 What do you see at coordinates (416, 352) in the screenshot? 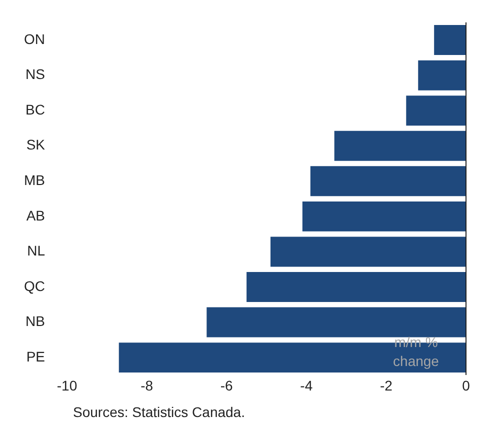
I see `annotation: m/m % change` at bounding box center [416, 352].